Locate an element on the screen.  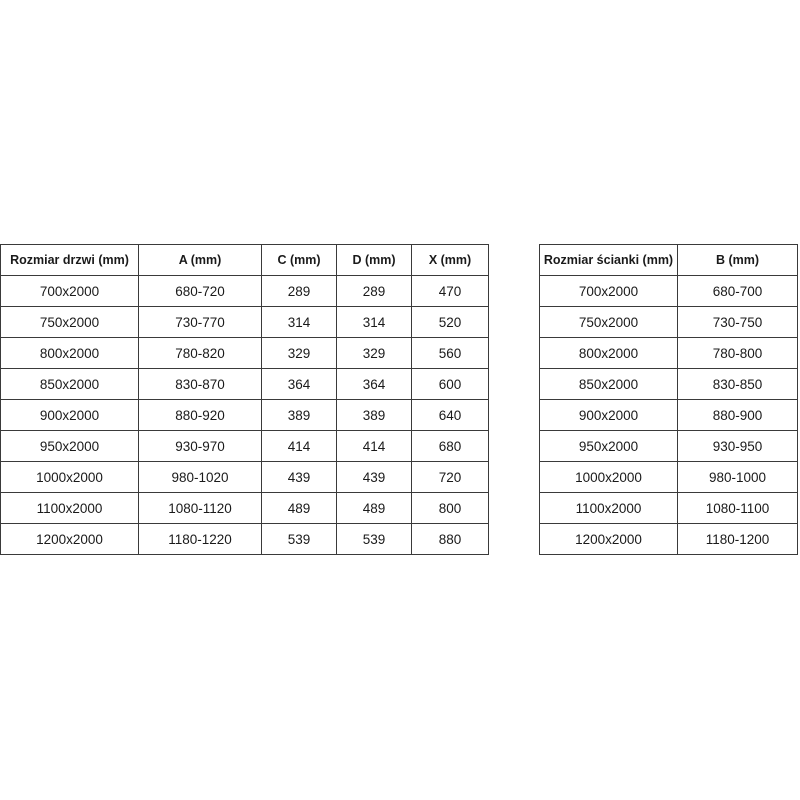
cell-b: 980-1000 is located at coordinates (737, 477).